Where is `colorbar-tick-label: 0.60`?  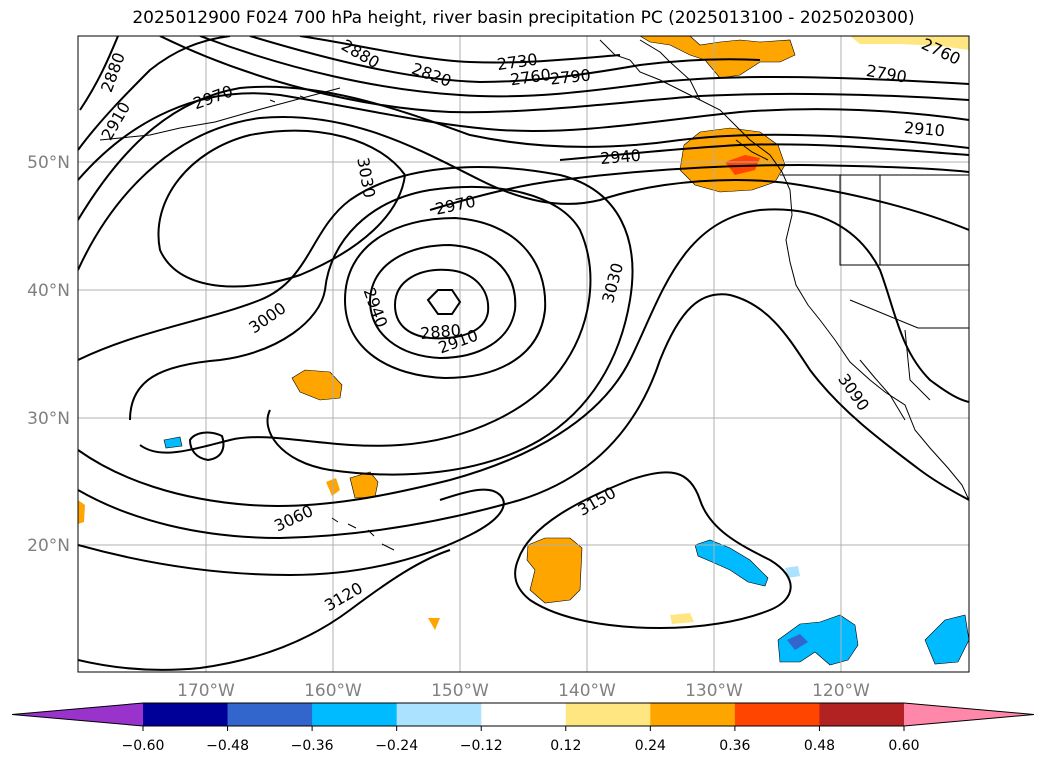
colorbar-tick-label: 0.60 is located at coordinates (903, 746).